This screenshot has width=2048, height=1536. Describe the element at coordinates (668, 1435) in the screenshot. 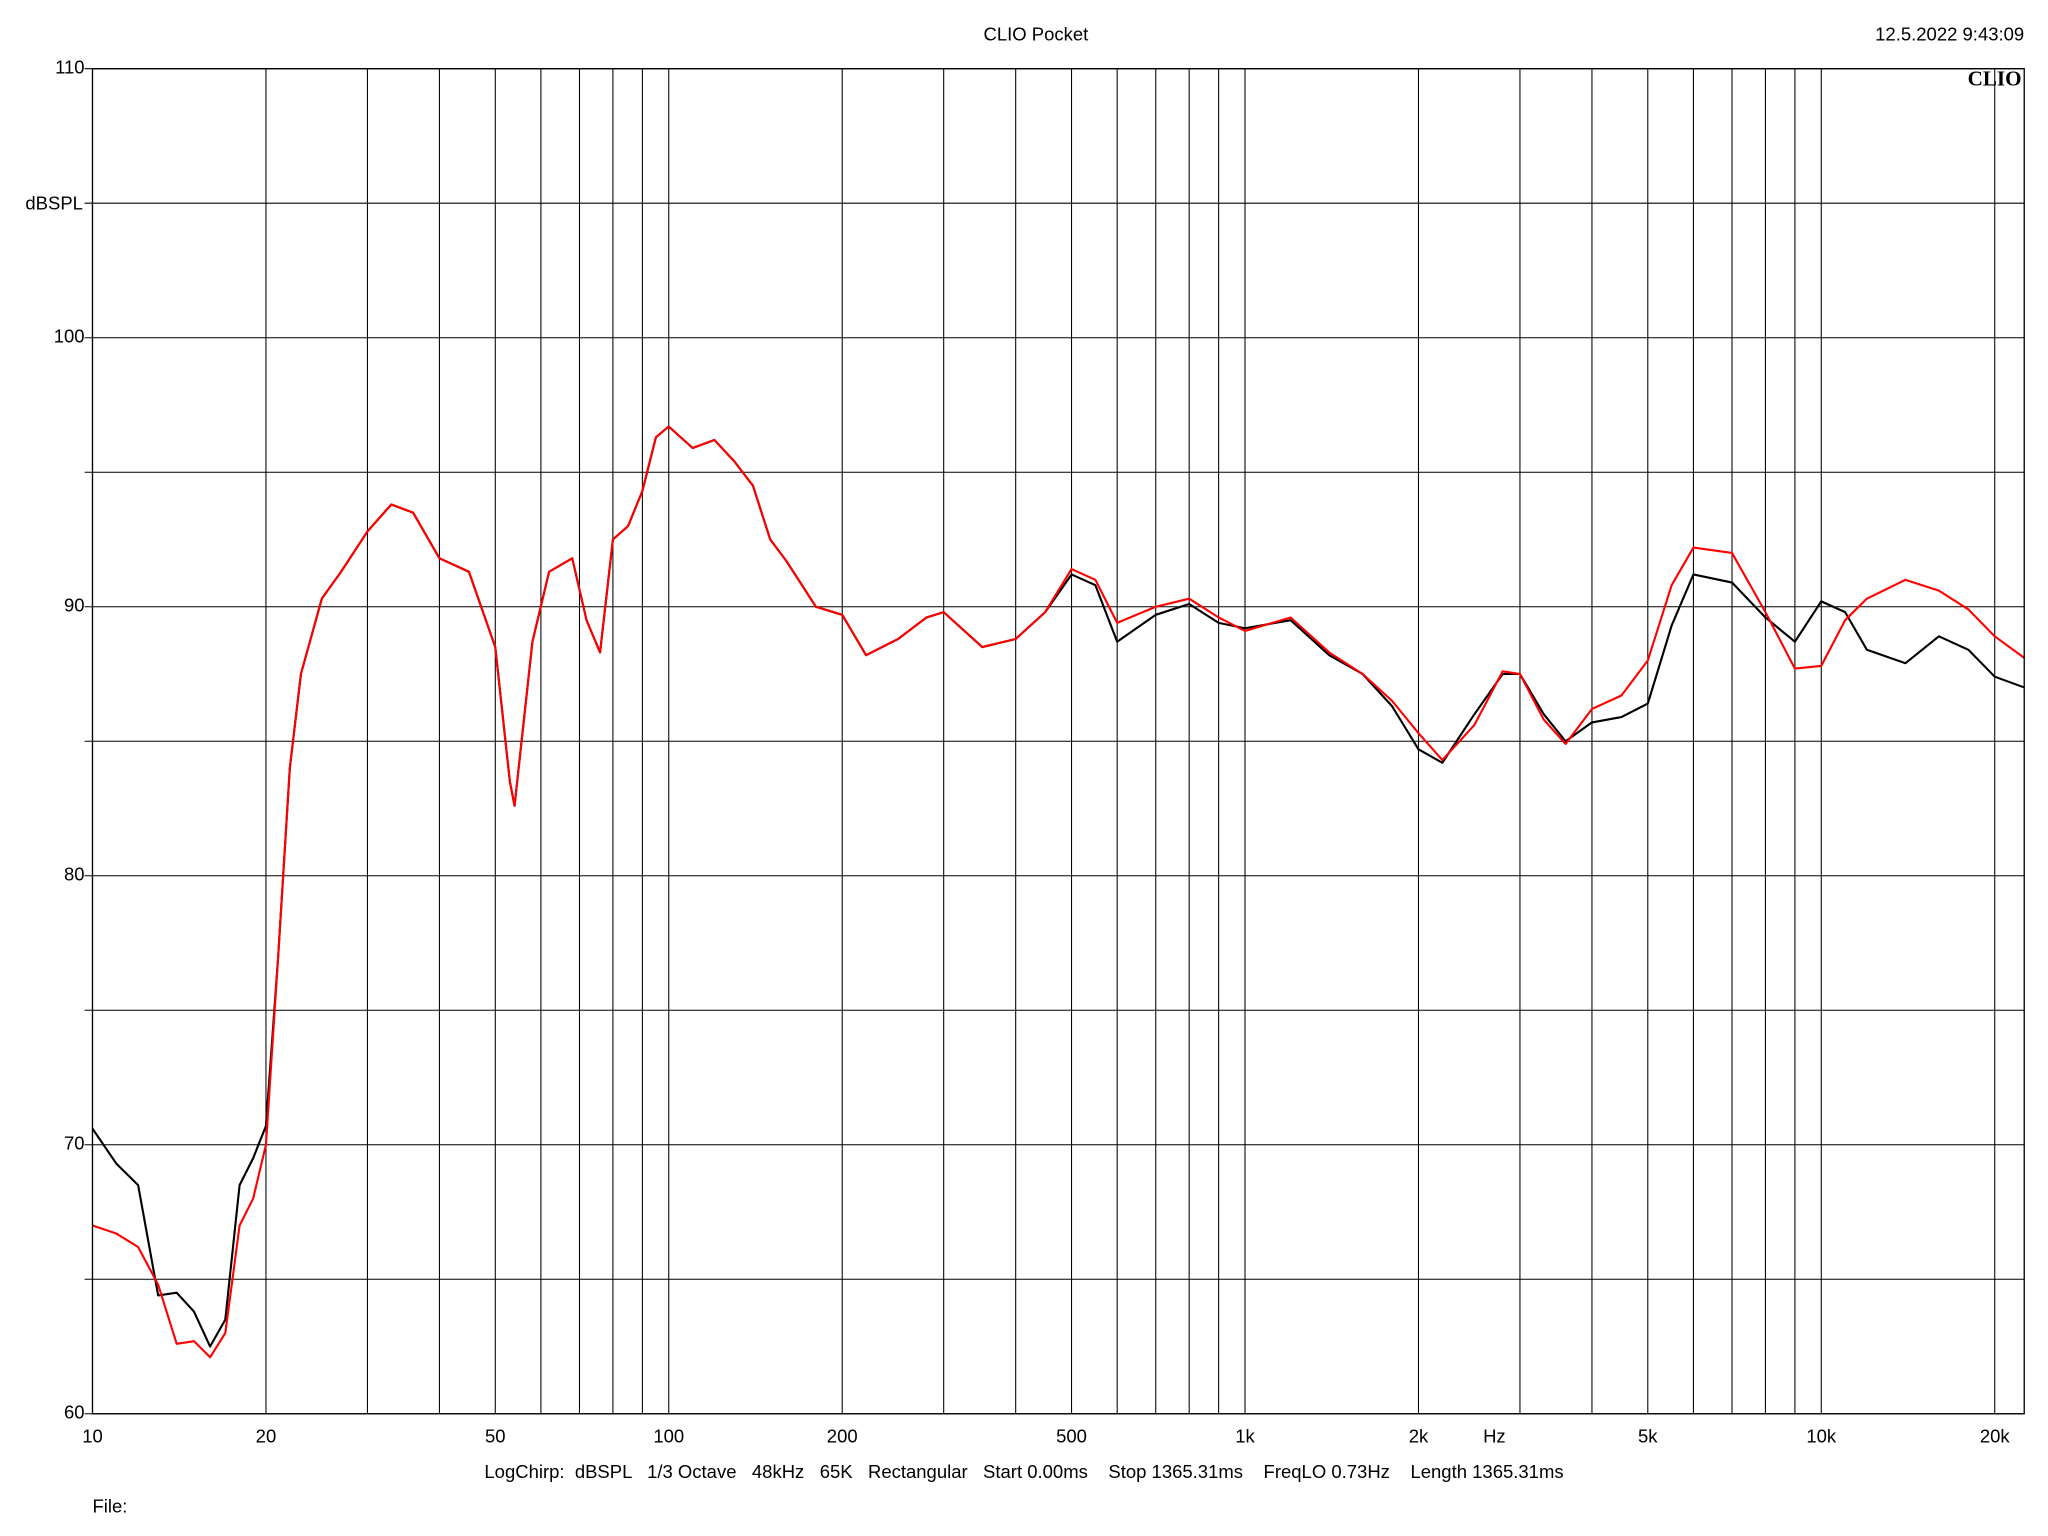

I see `x-tick-label: 100` at that location.